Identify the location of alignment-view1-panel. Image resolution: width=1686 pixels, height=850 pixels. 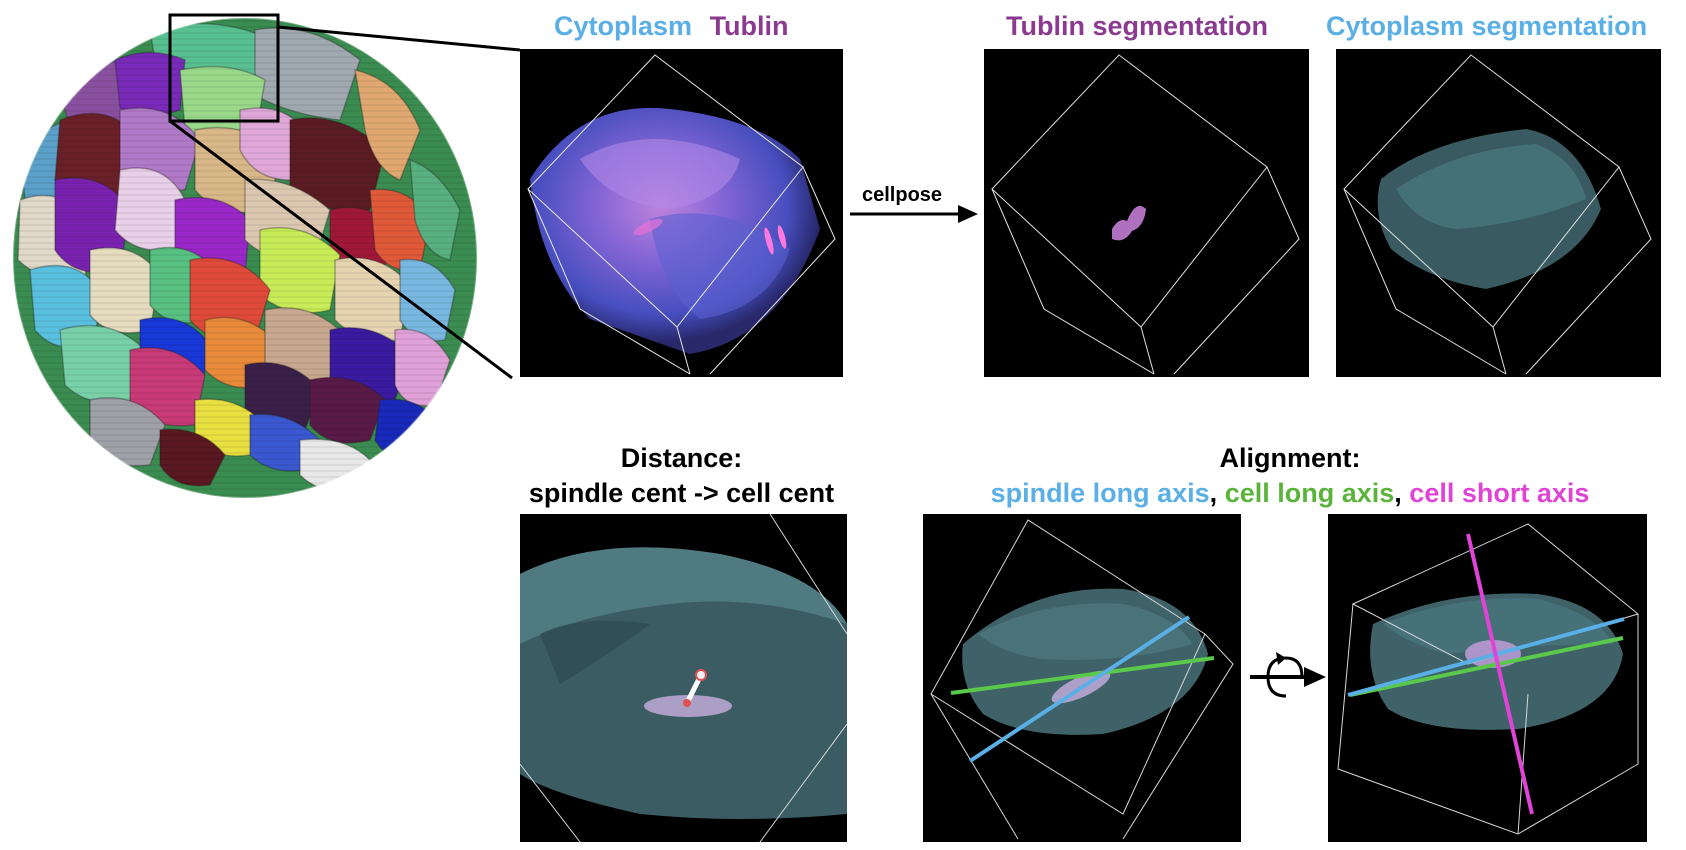
(1082, 678).